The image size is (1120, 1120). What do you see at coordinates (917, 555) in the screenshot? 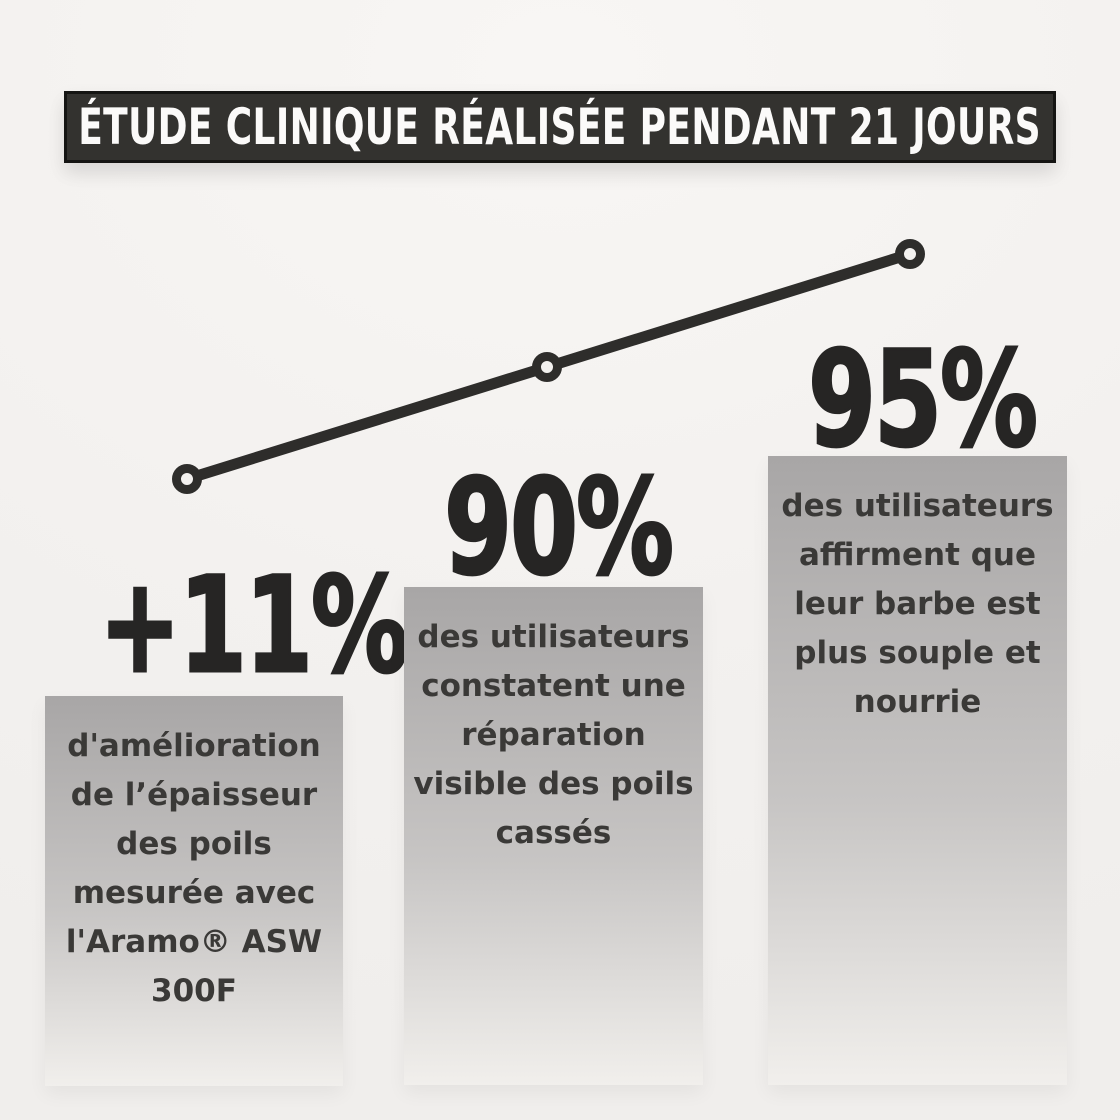
I see `stat-line: affirment que` at bounding box center [917, 555].